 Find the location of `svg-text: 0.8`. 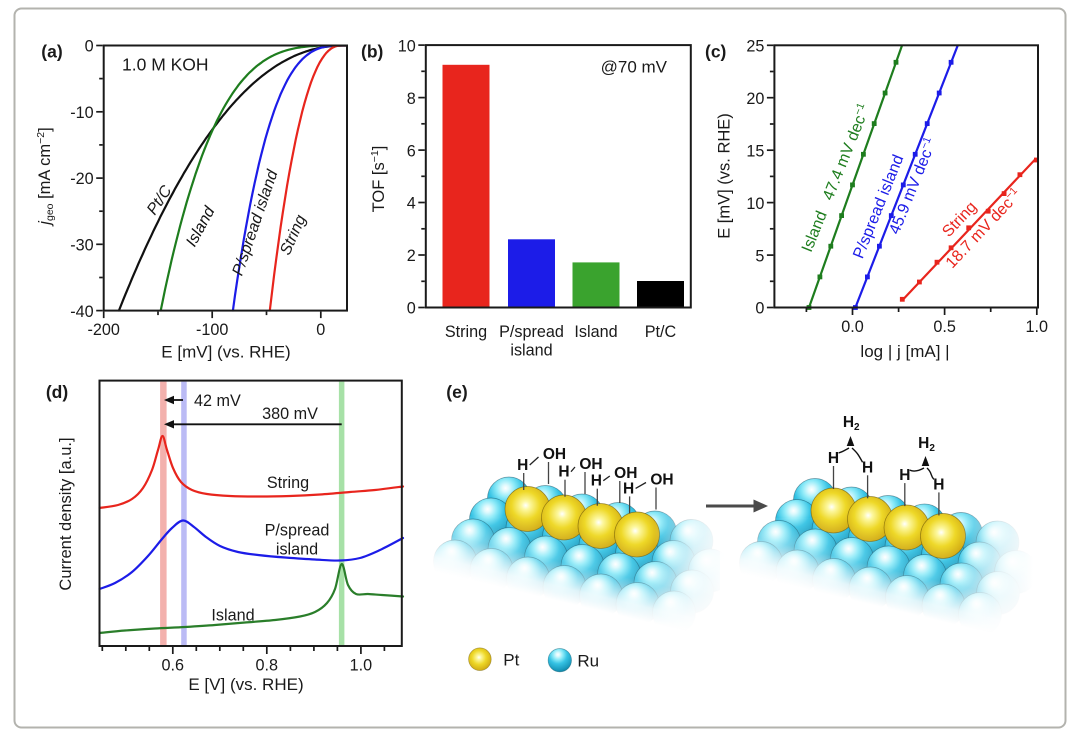

svg-text: 0.8 is located at coordinates (267, 666).